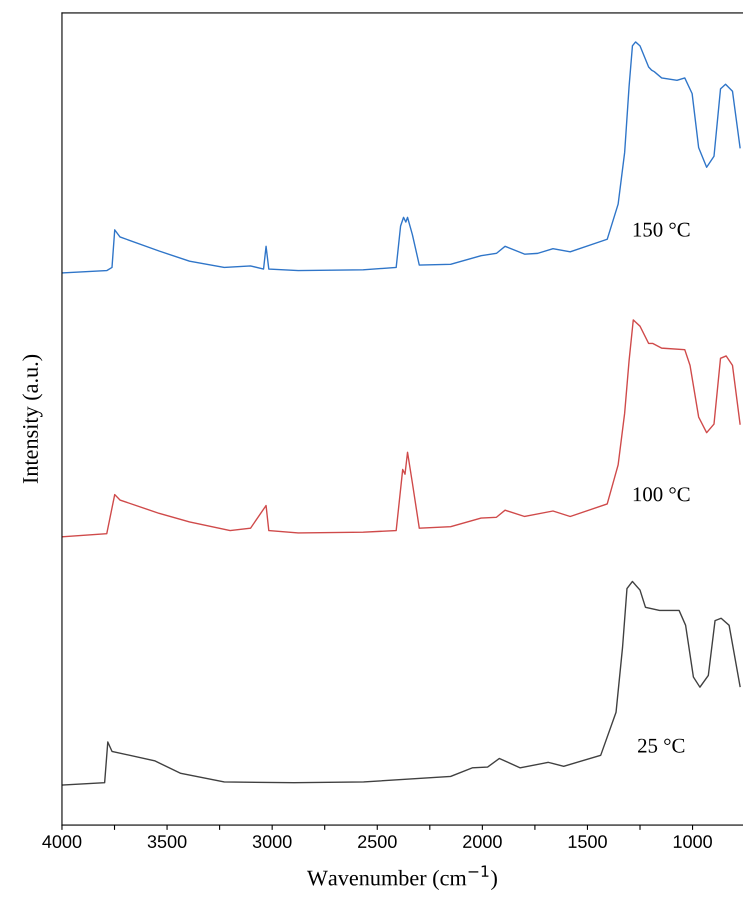 The height and width of the screenshot is (907, 743). Describe the element at coordinates (693, 841) in the screenshot. I see `x-tick-label: 1000` at that location.